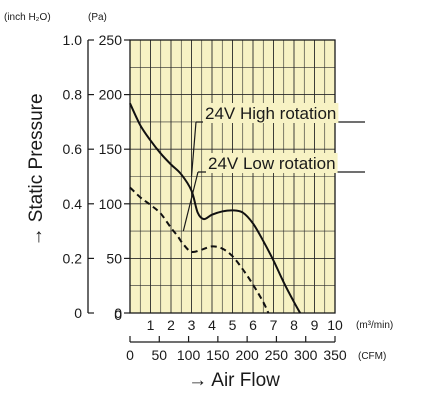 This screenshot has width=423, height=393. I want to click on x-primary-tick-label: 8, so click(294, 325).